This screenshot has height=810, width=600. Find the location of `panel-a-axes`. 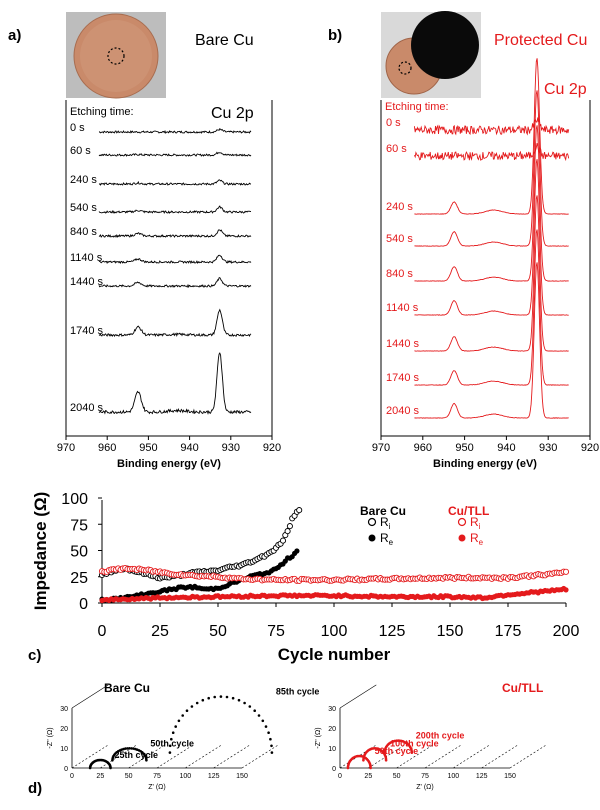

panel-a-axes is located at coordinates (169, 268).